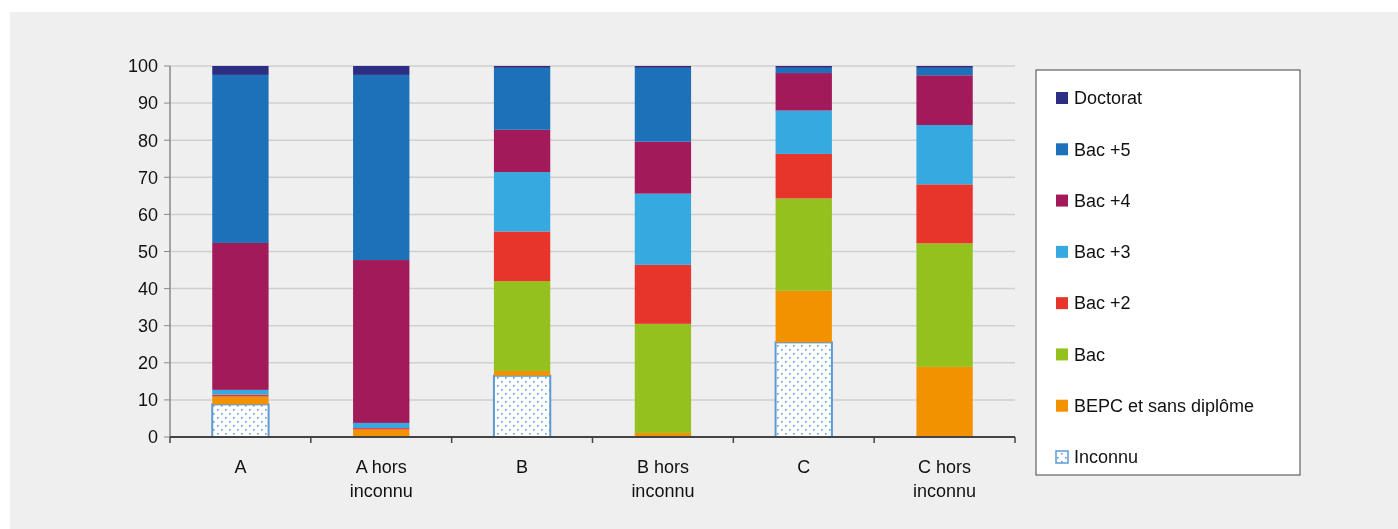 This screenshot has width=1398, height=529. I want to click on y-tick-label: 50, so click(147, 251).